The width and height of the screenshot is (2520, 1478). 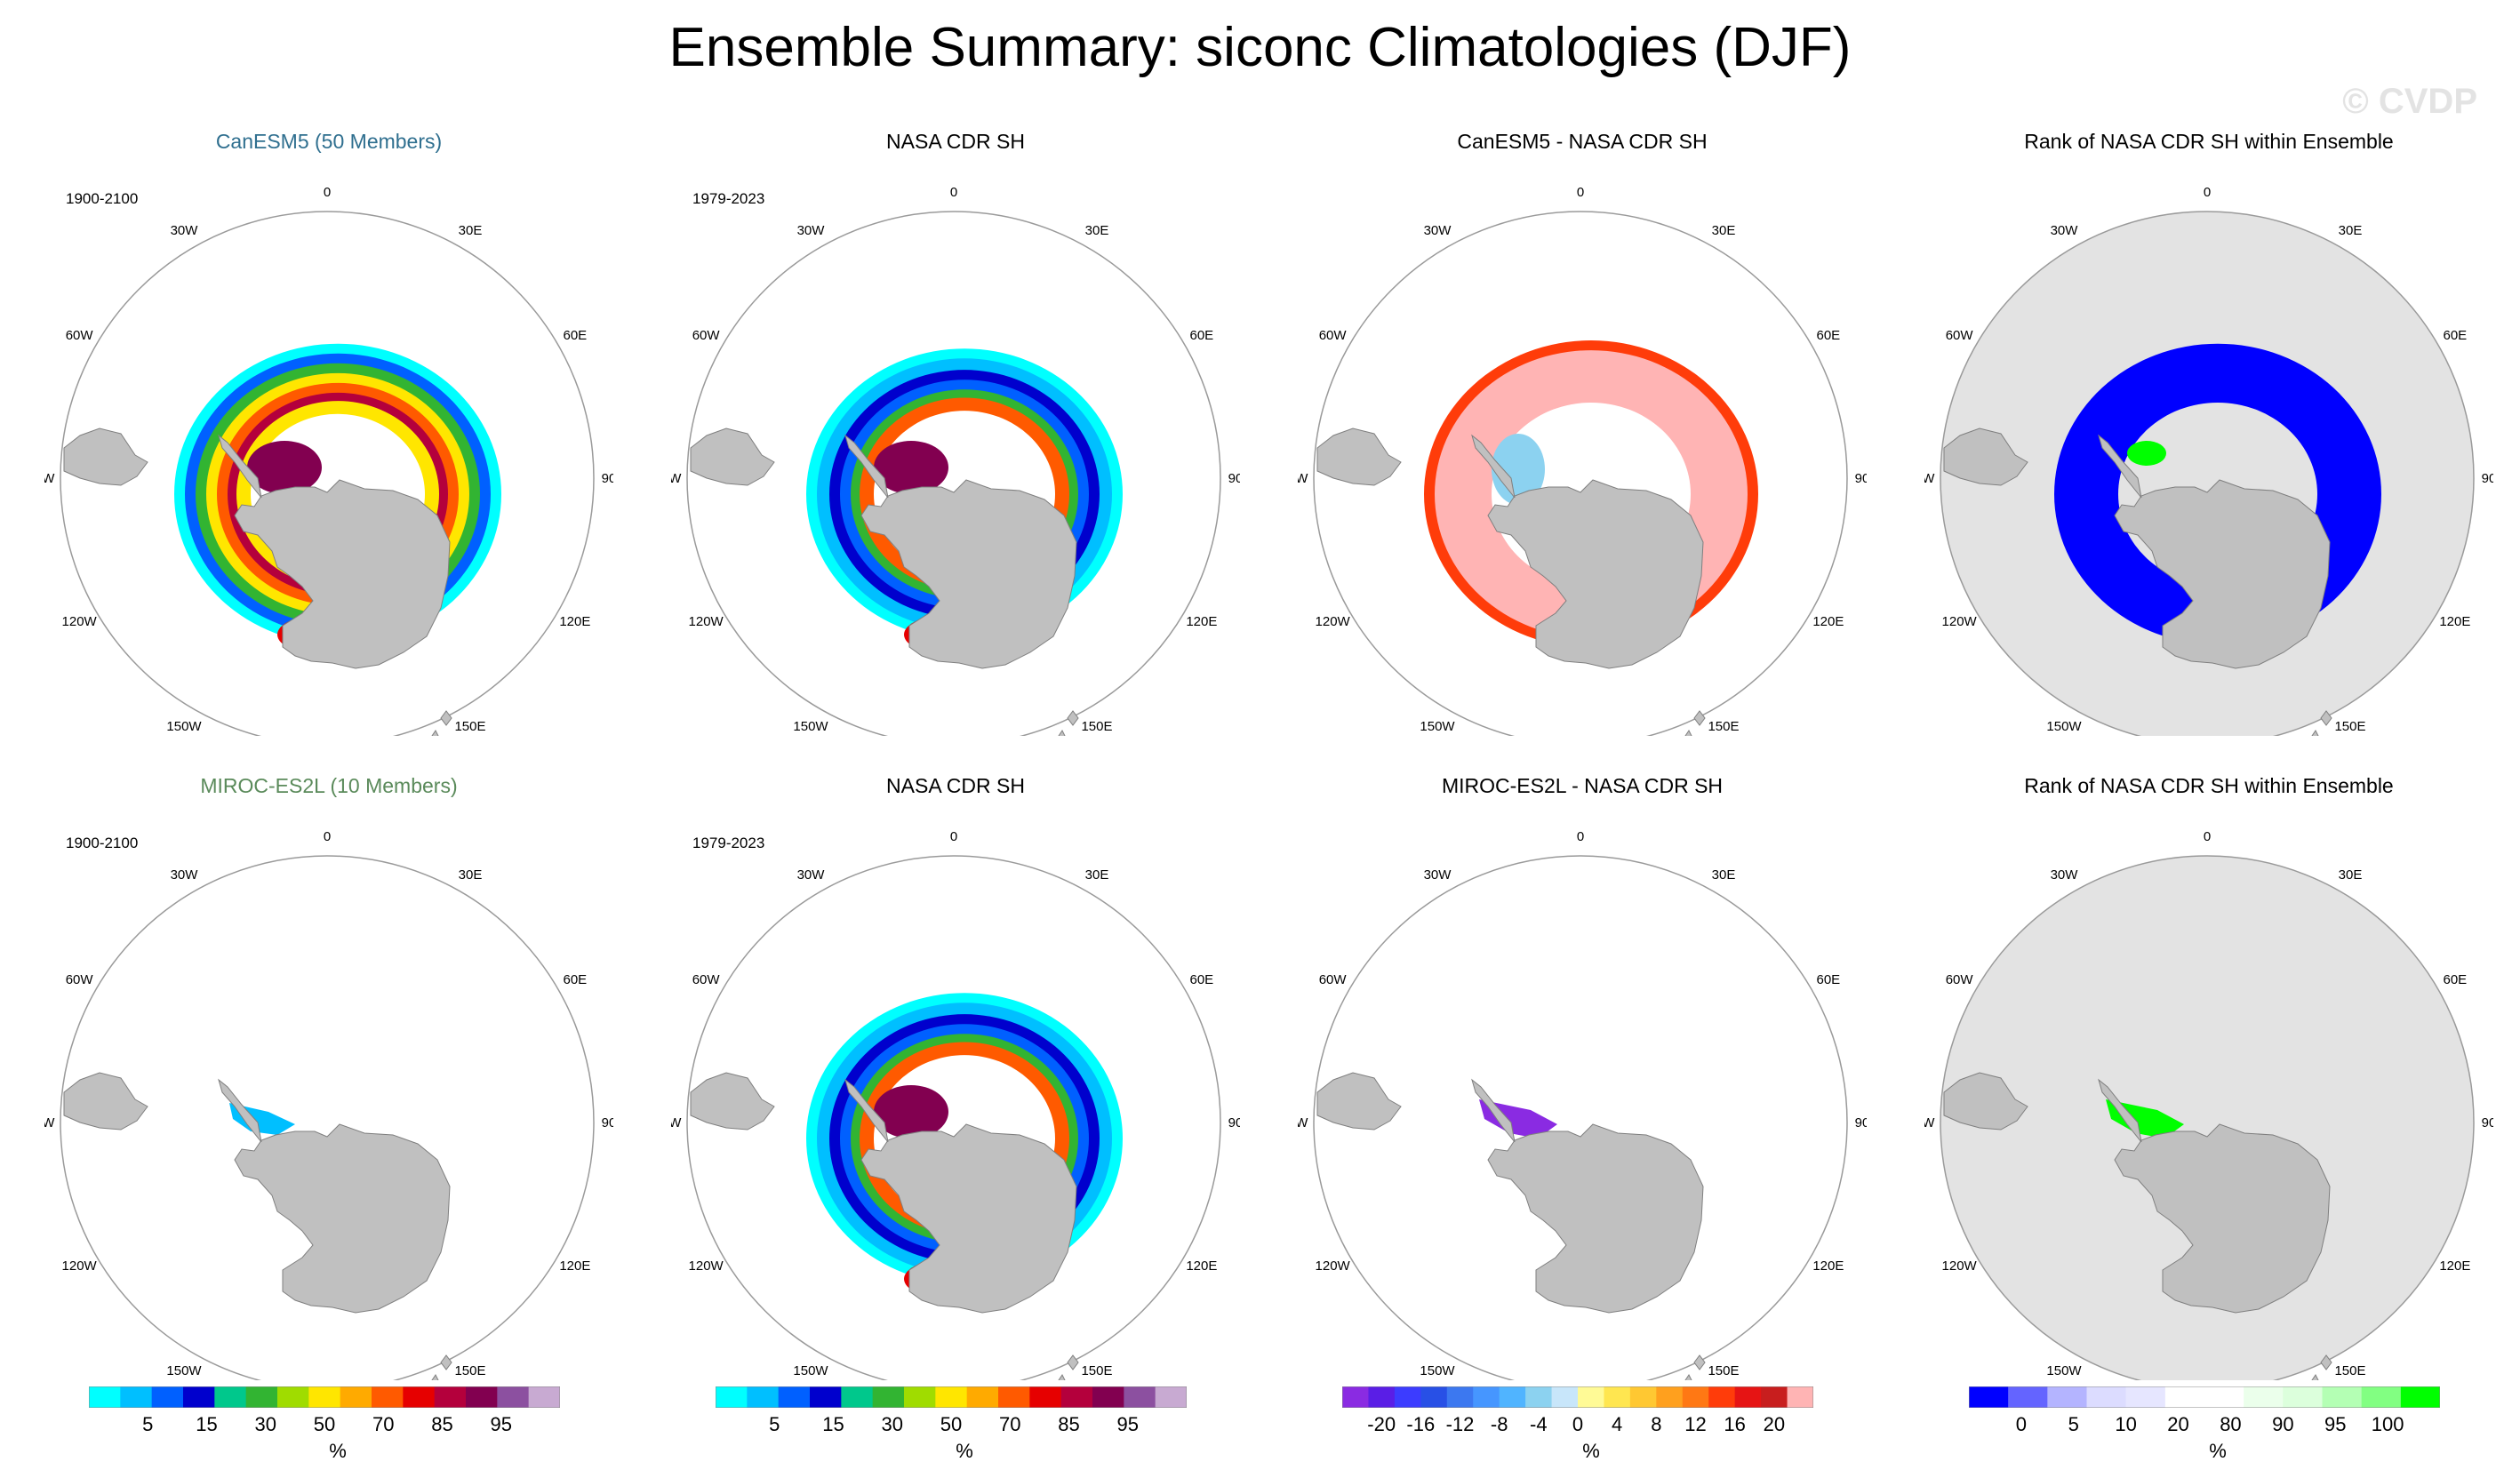 I want to click on weddell-sea-ice, so click(x=911, y=467).